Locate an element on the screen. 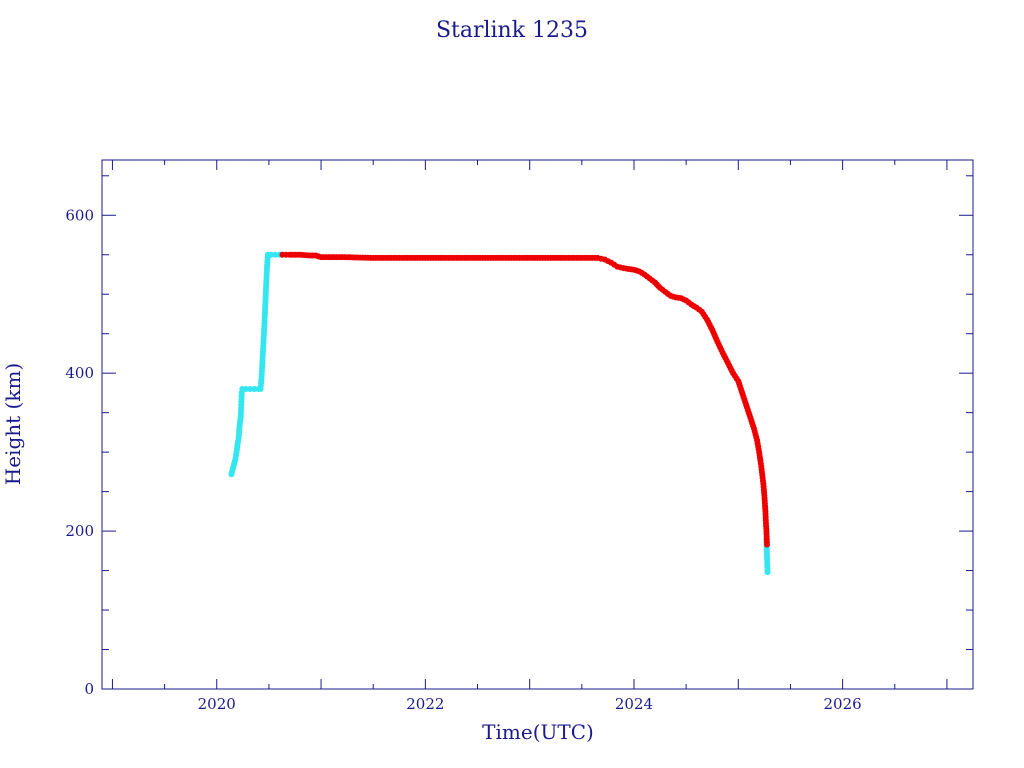 The height and width of the screenshot is (768, 1024). x-tick-label: 2020 is located at coordinates (217, 704).